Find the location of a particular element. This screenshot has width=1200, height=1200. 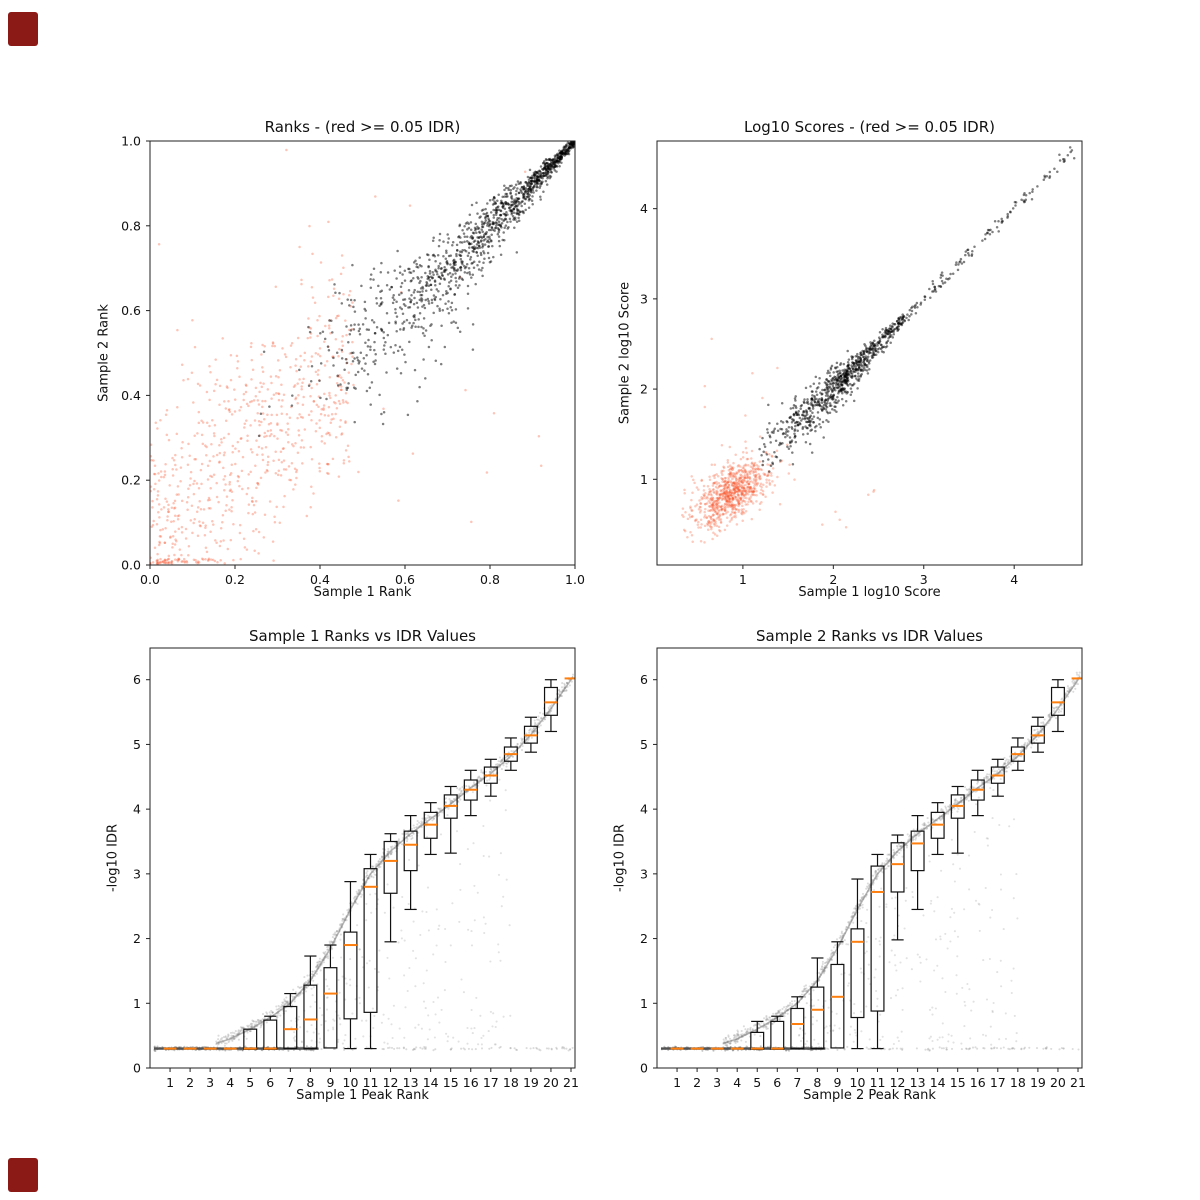

xlabel-sample2-peak-rank: Sample 2 Peak Rank is located at coordinates (869, 1095).